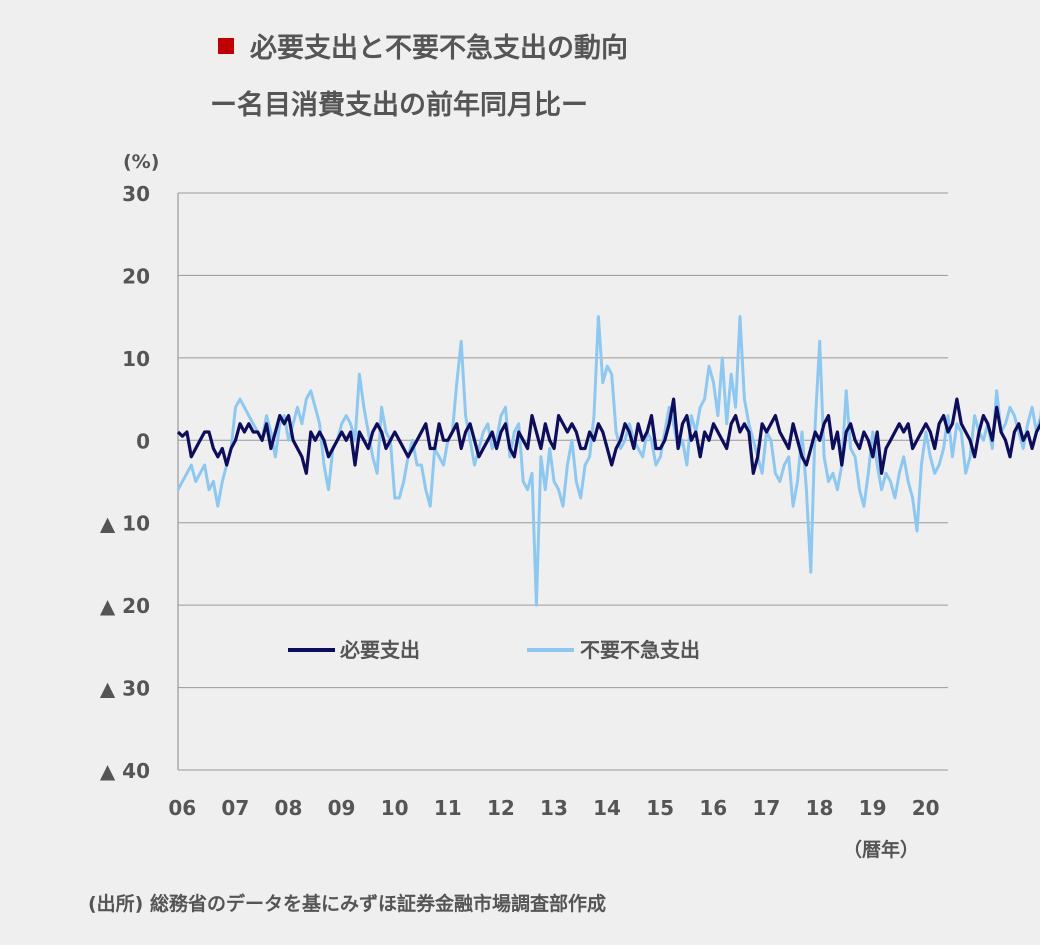  I want to click on y-tick-label: 30, so click(136, 194).